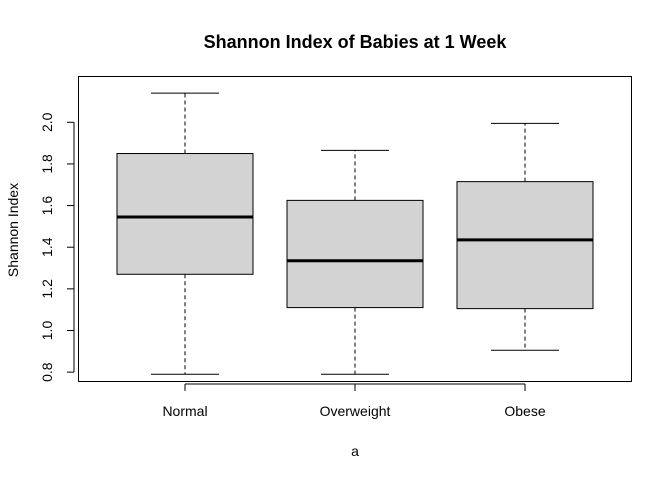 This screenshot has height=480, width=672. I want to click on y-tick-label: 1.6, so click(47, 206).